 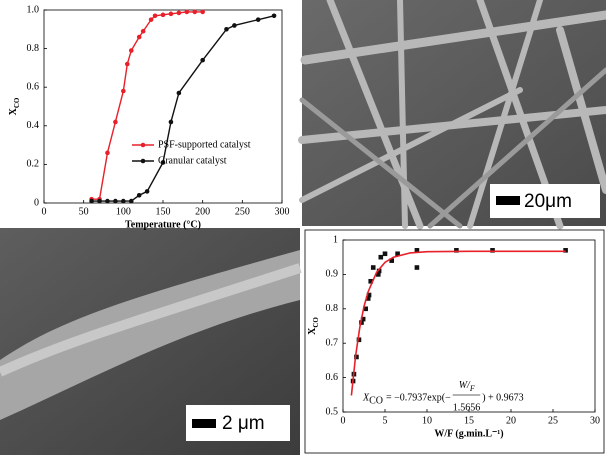 What do you see at coordinates (418, 397) in the screenshot?
I see `equation-part: = −0.7937exp(−` at bounding box center [418, 397].